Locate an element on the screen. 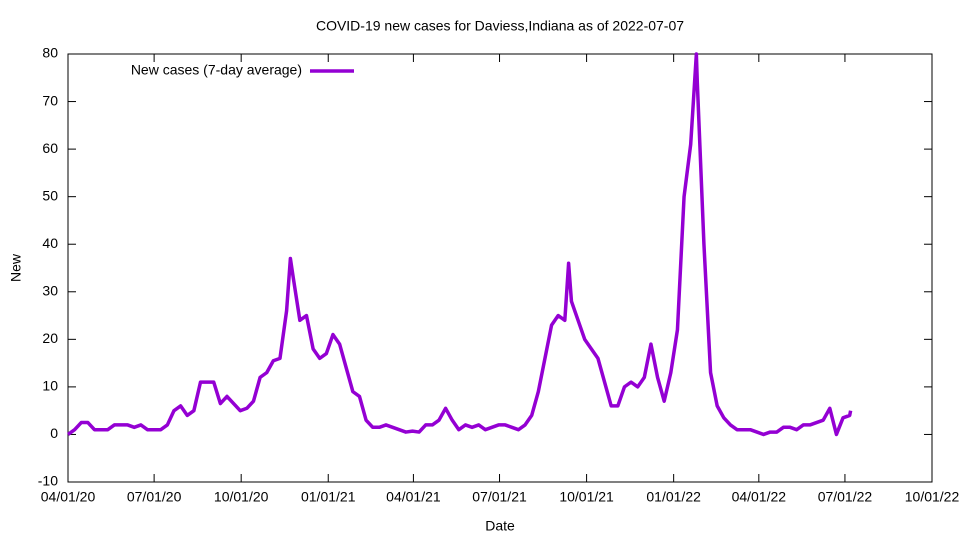 This screenshot has width=960, height=540. y-tick-label: 40 is located at coordinates (50, 243).